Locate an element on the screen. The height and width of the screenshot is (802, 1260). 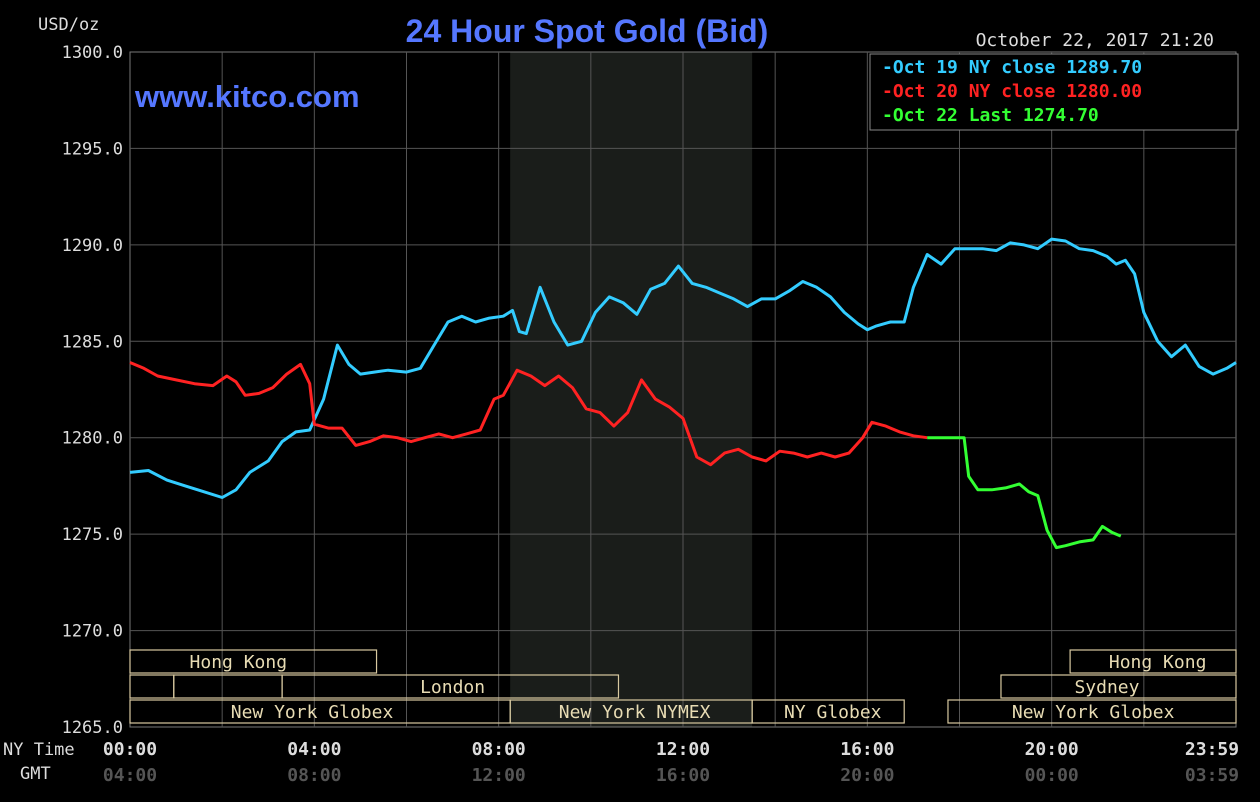
y-tick-label: 1295.0 is located at coordinates (92, 149).